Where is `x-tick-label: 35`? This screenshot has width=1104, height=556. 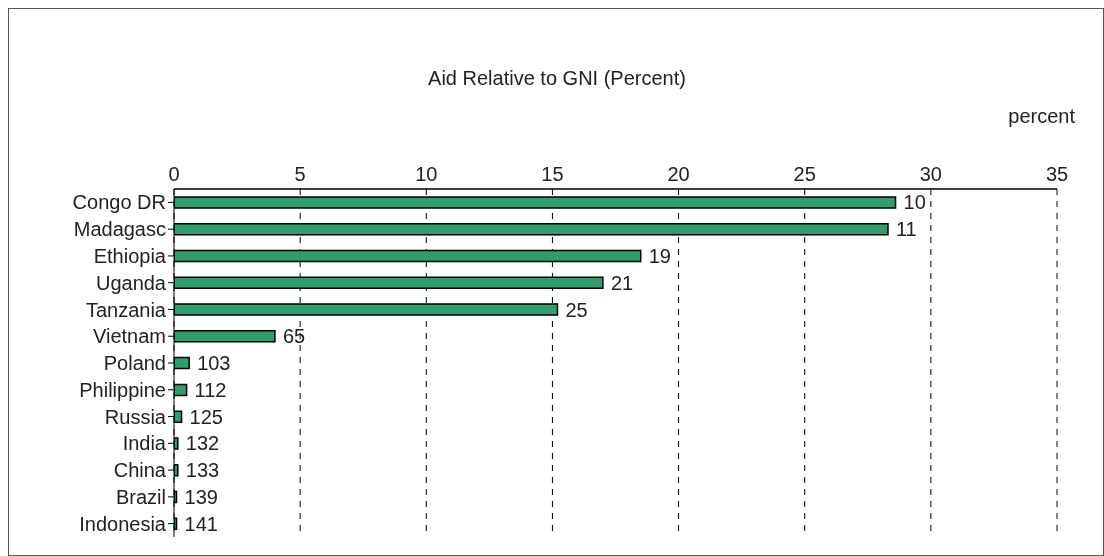 x-tick-label: 35 is located at coordinates (1057, 174).